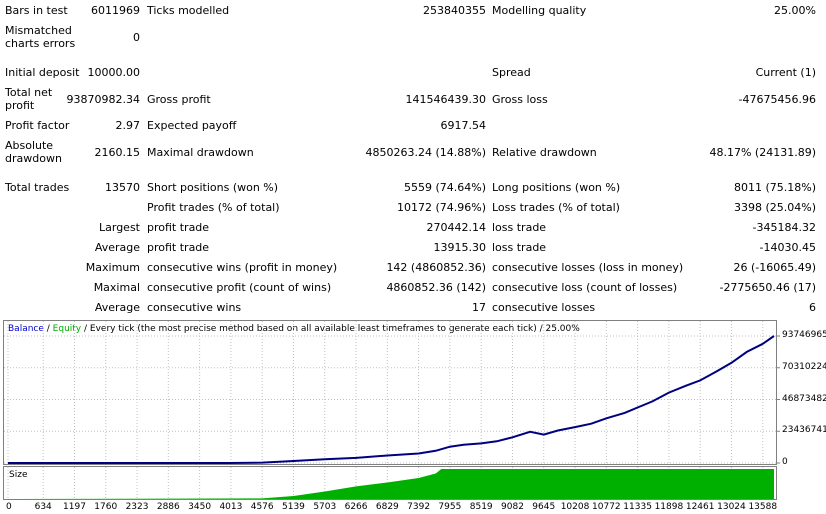 The width and height of the screenshot is (826, 514). I want to click on average-consecutive-wins-label: consecutive wins, so click(194, 307).